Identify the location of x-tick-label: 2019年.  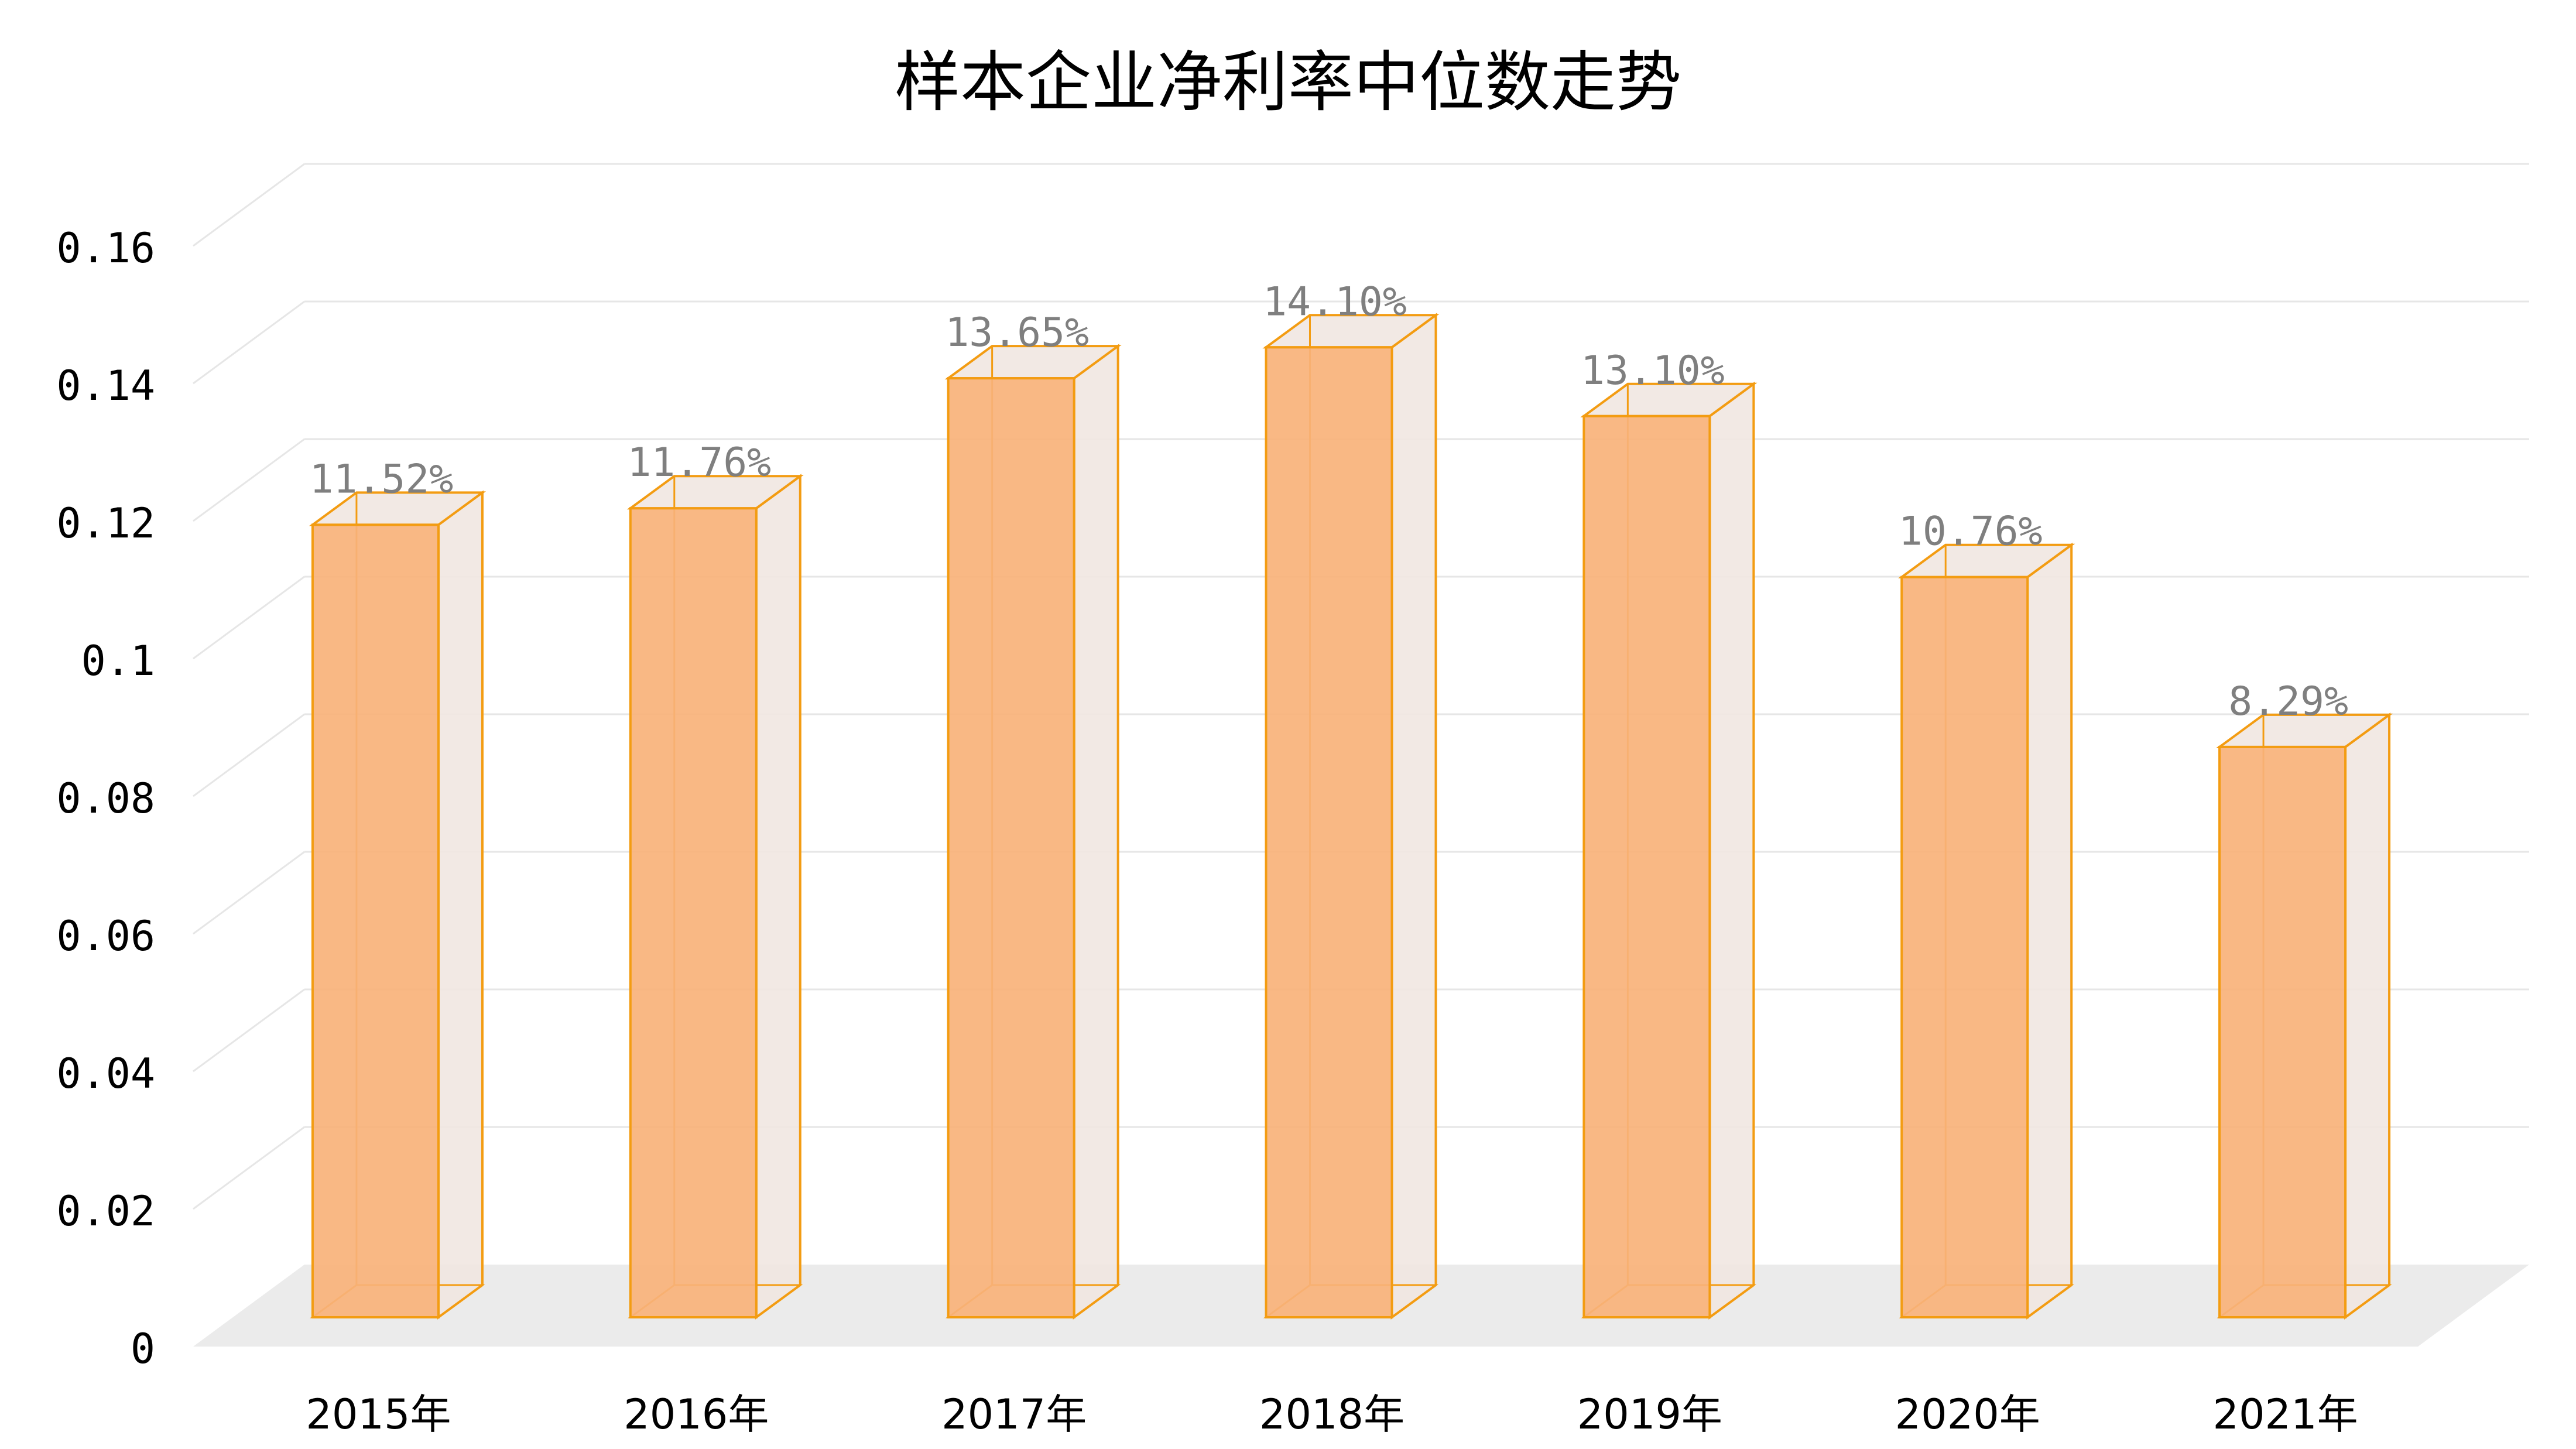
(1649, 1414).